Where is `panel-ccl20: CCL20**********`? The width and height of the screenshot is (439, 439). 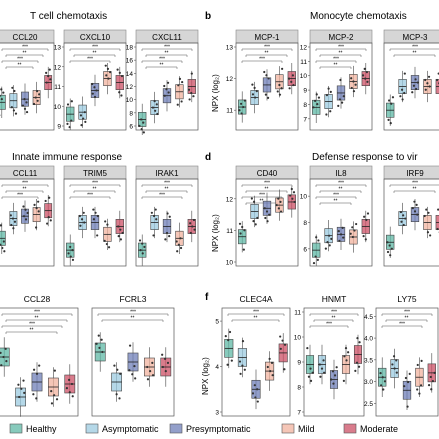 panel-ccl20: CCL20********** is located at coordinates (27, 80).